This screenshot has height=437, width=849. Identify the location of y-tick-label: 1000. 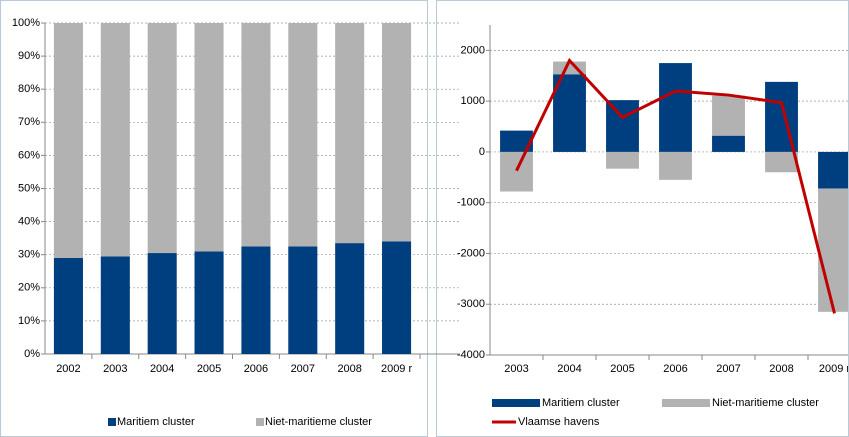
(473, 101).